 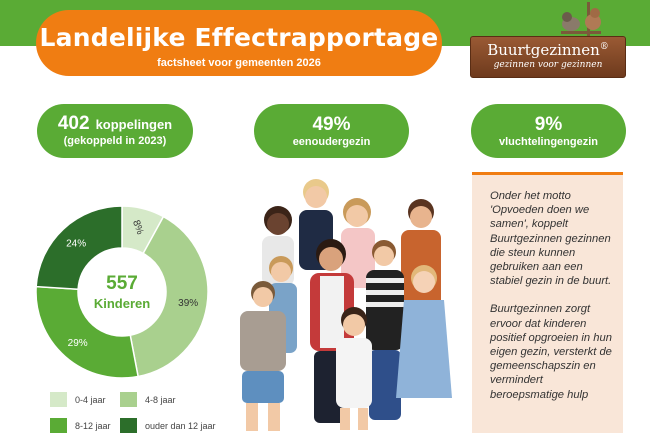 What do you see at coordinates (180, 425) in the screenshot?
I see `legend-label-3: ouder dan 12 jaar` at bounding box center [180, 425].